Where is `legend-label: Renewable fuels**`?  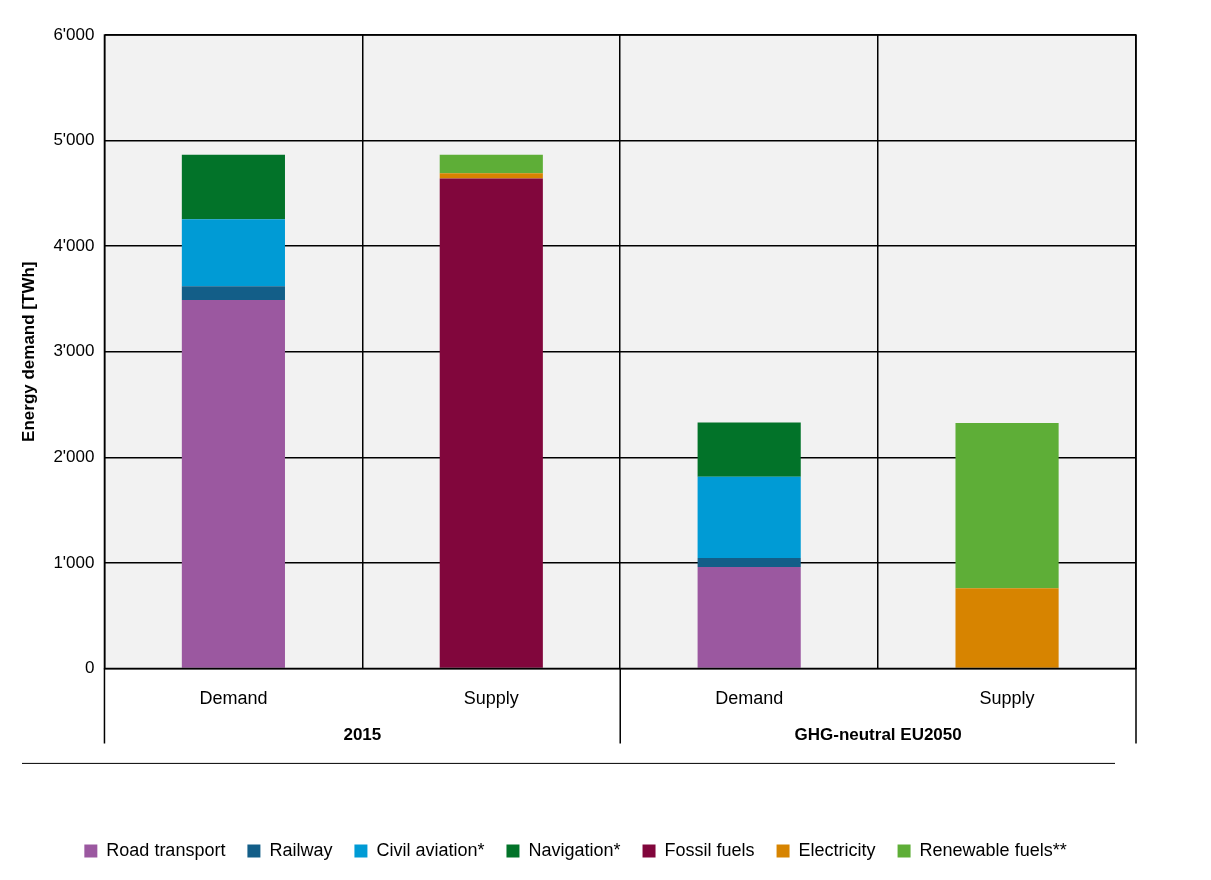
legend-label: Renewable fuels** is located at coordinates (993, 849).